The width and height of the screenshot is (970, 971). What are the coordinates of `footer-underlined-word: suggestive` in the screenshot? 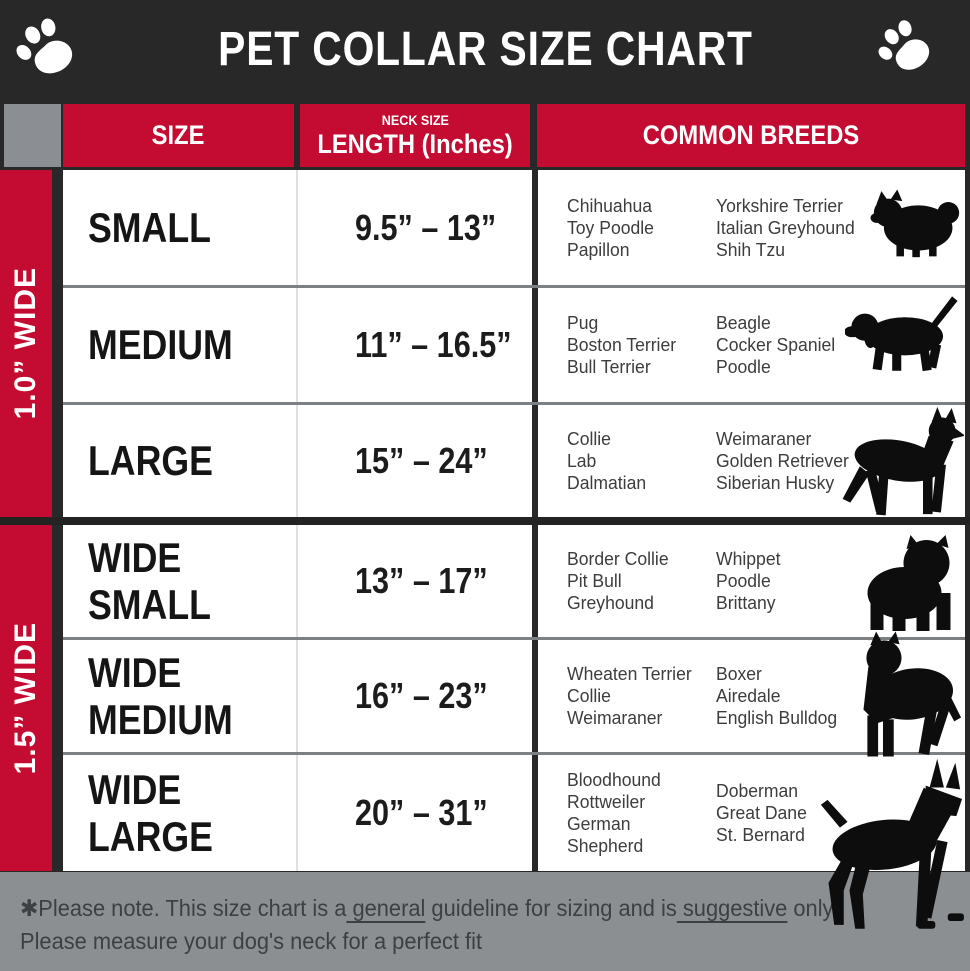 It's located at (732, 908).